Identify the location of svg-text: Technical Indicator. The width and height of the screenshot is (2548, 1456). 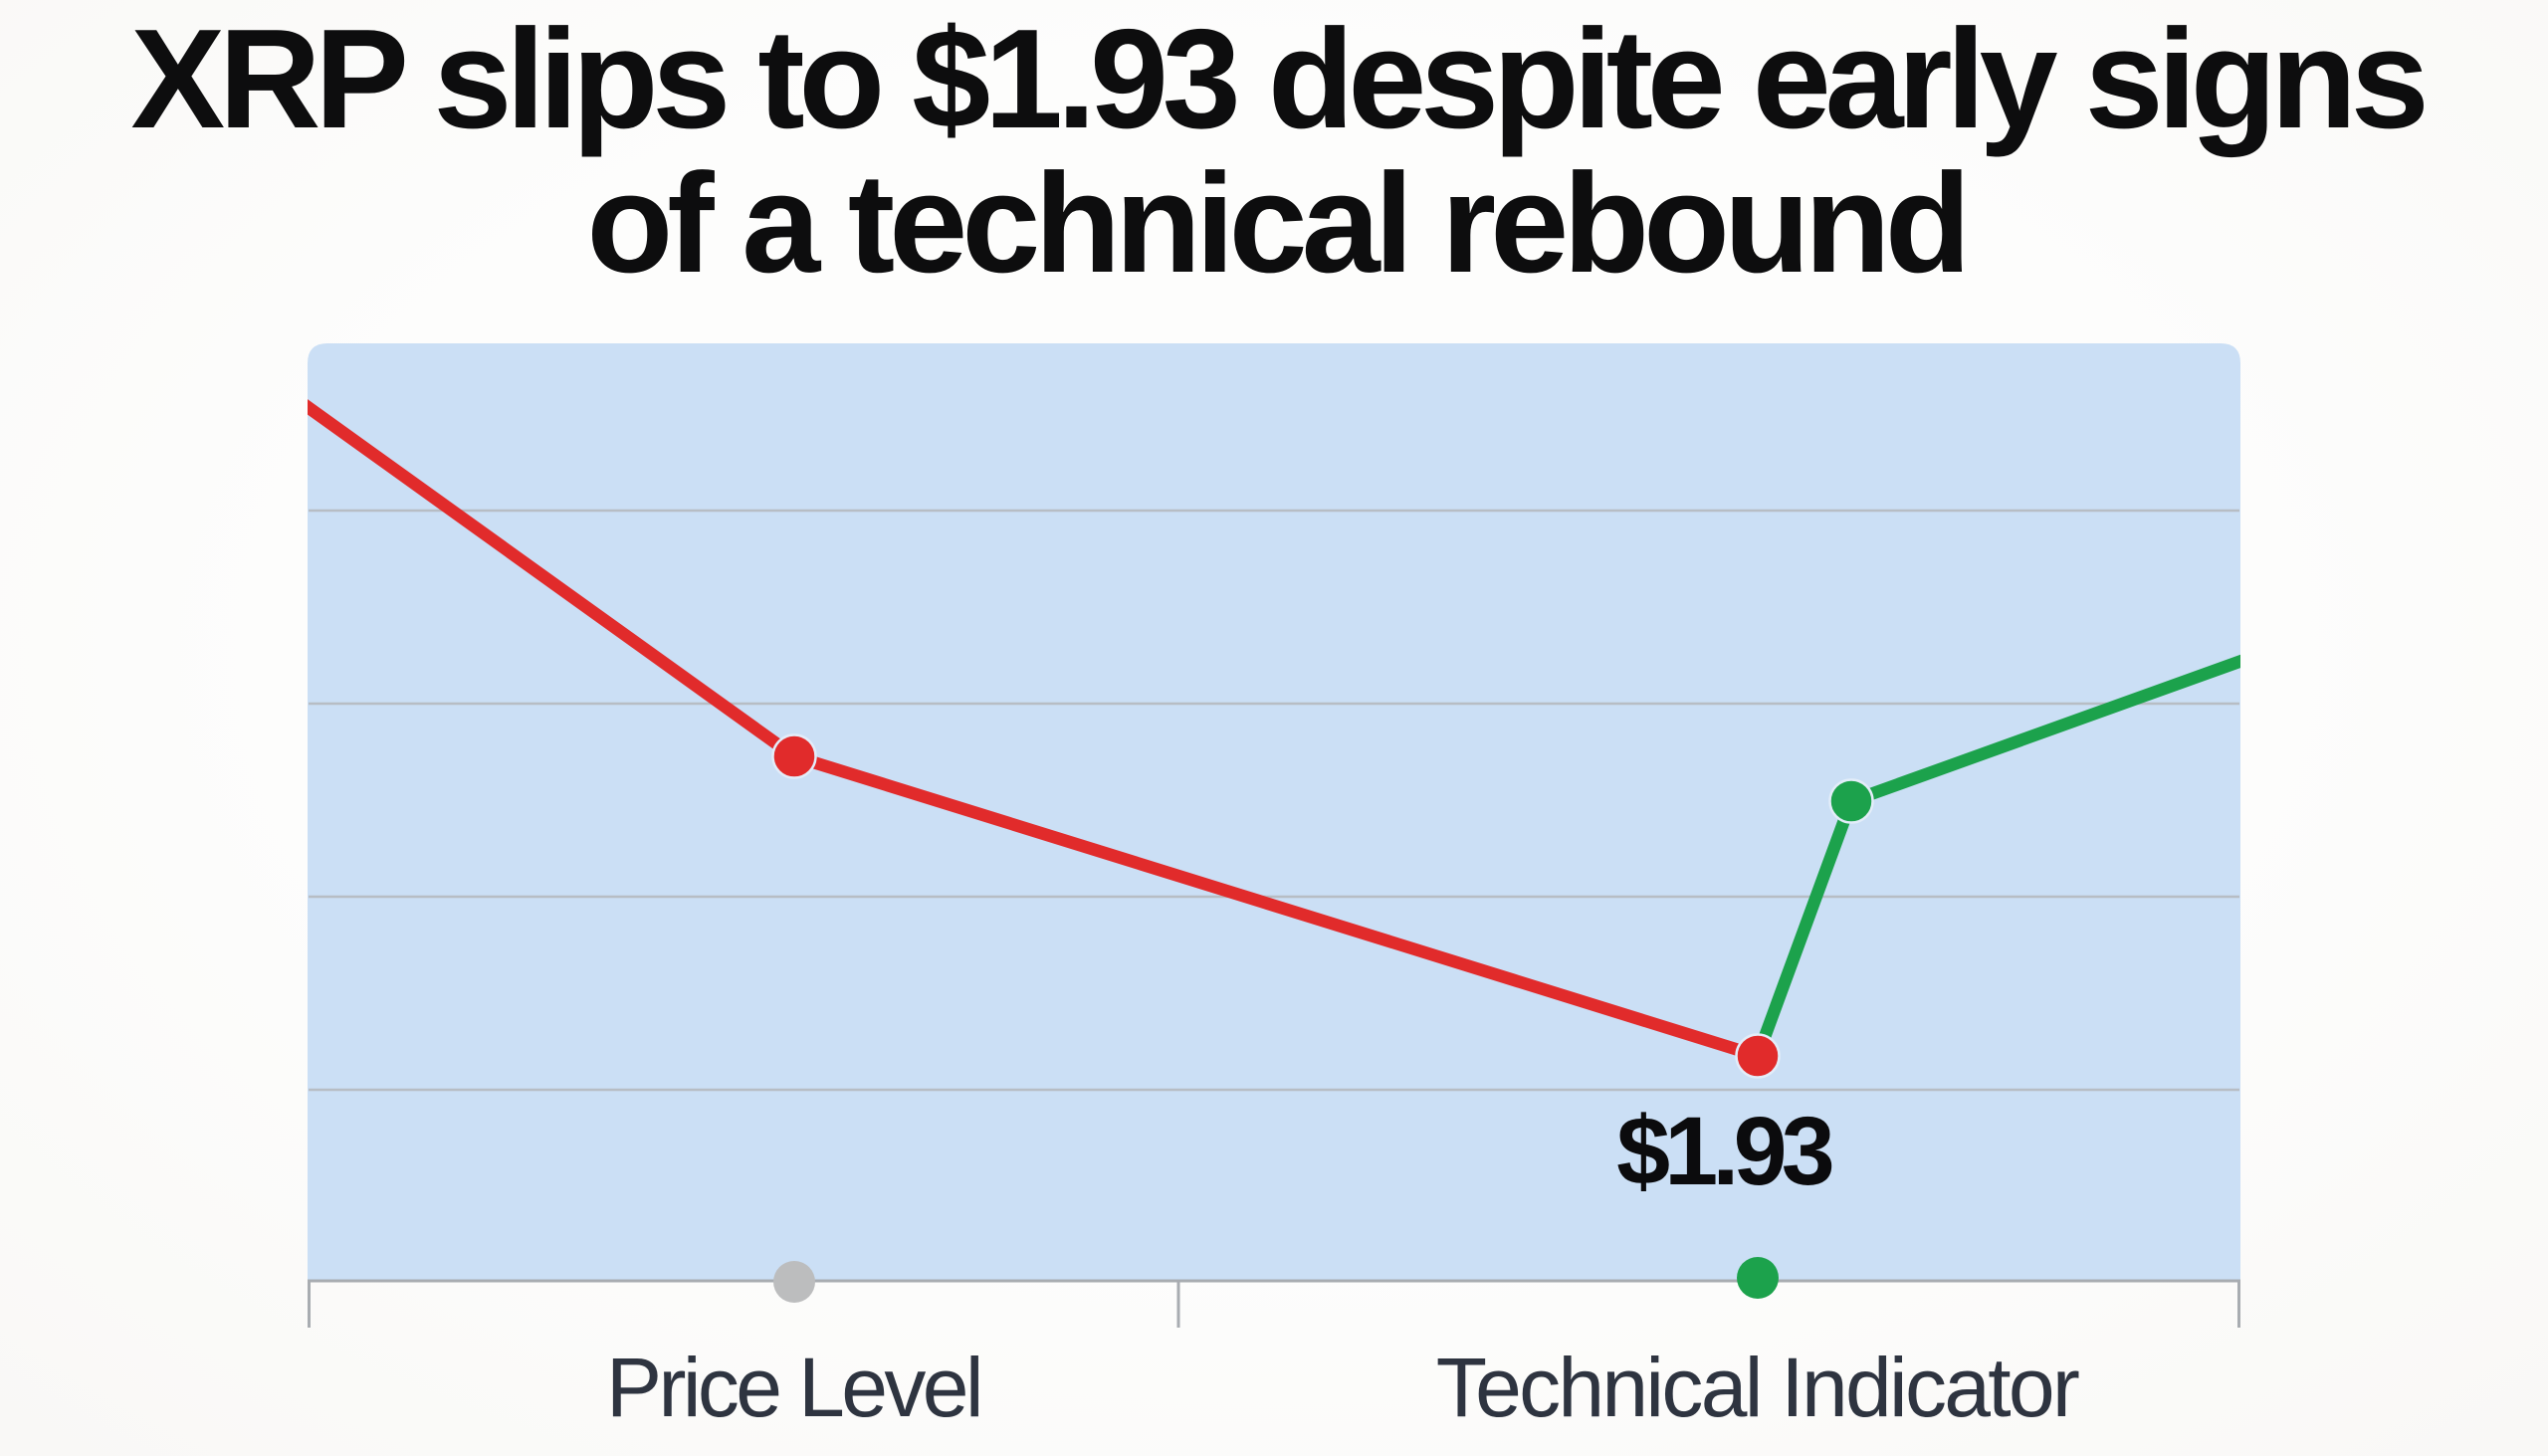
(1757, 1387).